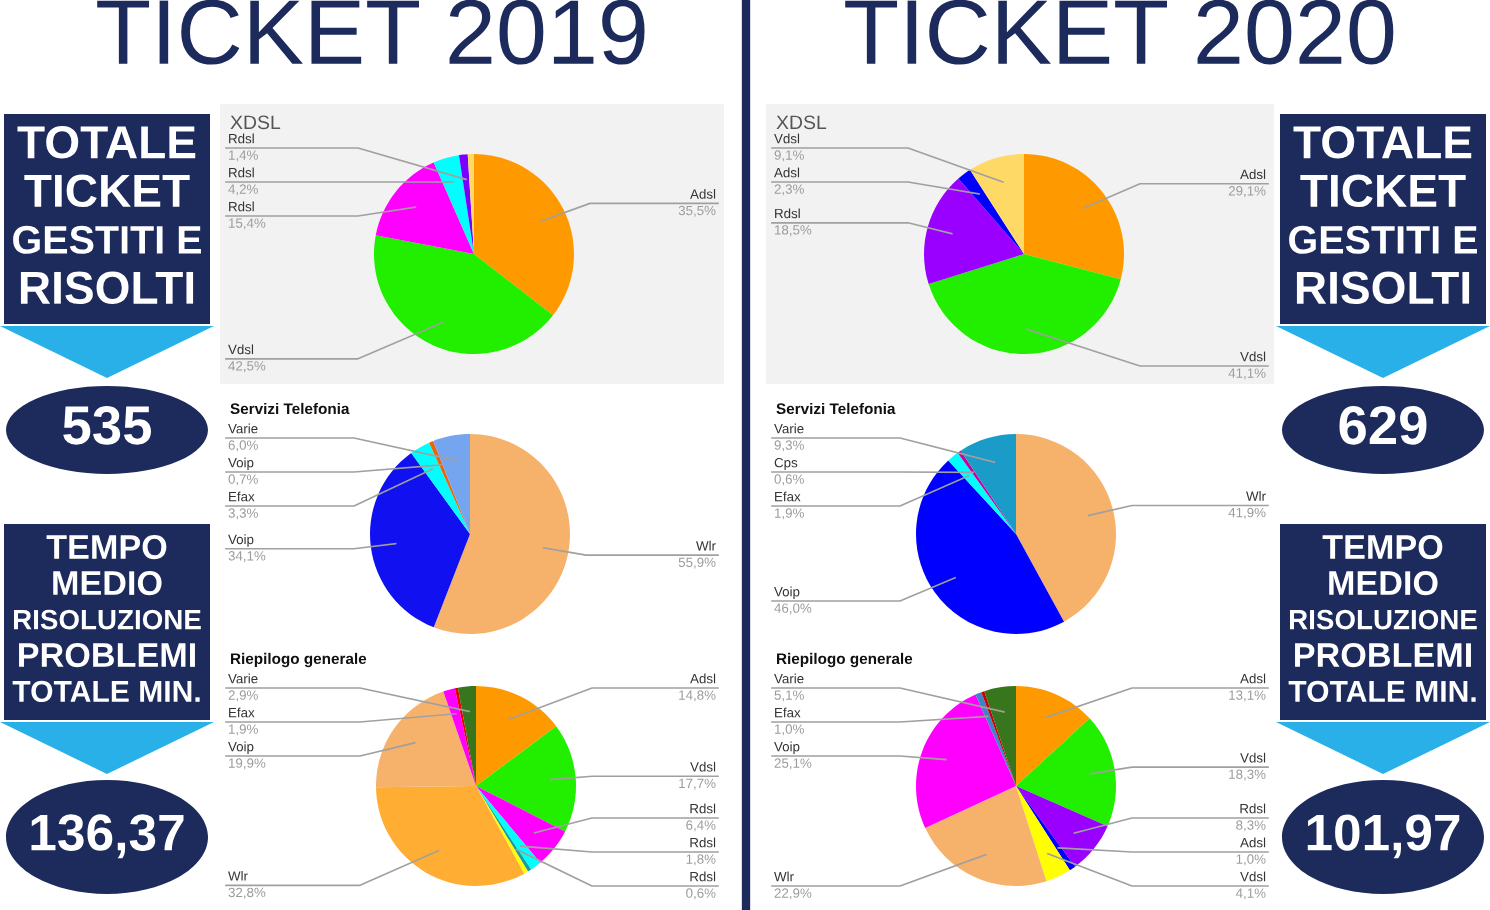 The image size is (1490, 910). What do you see at coordinates (107, 836) in the screenshot?
I see `text: 136,37` at bounding box center [107, 836].